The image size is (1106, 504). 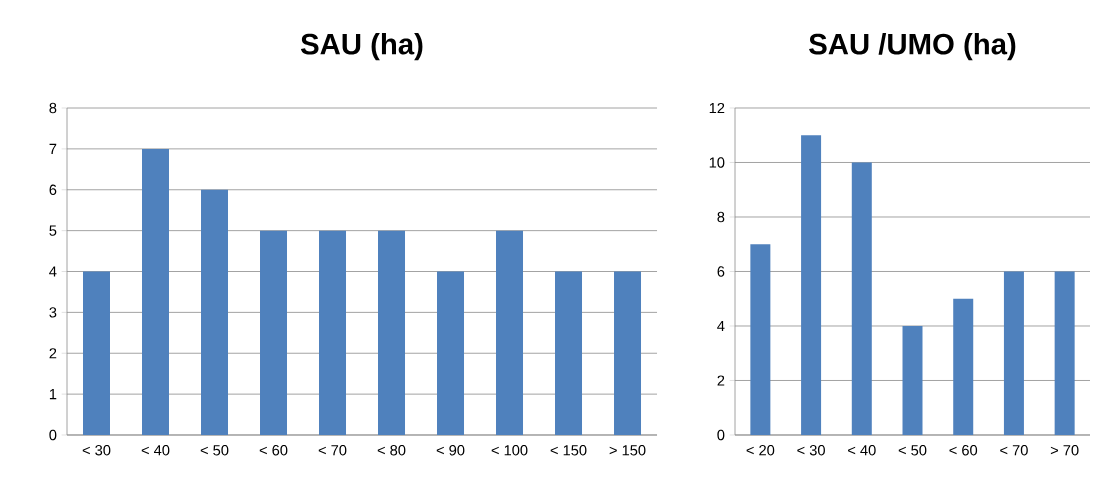 I want to click on x-tick-label: < 100, so click(x=509, y=450).